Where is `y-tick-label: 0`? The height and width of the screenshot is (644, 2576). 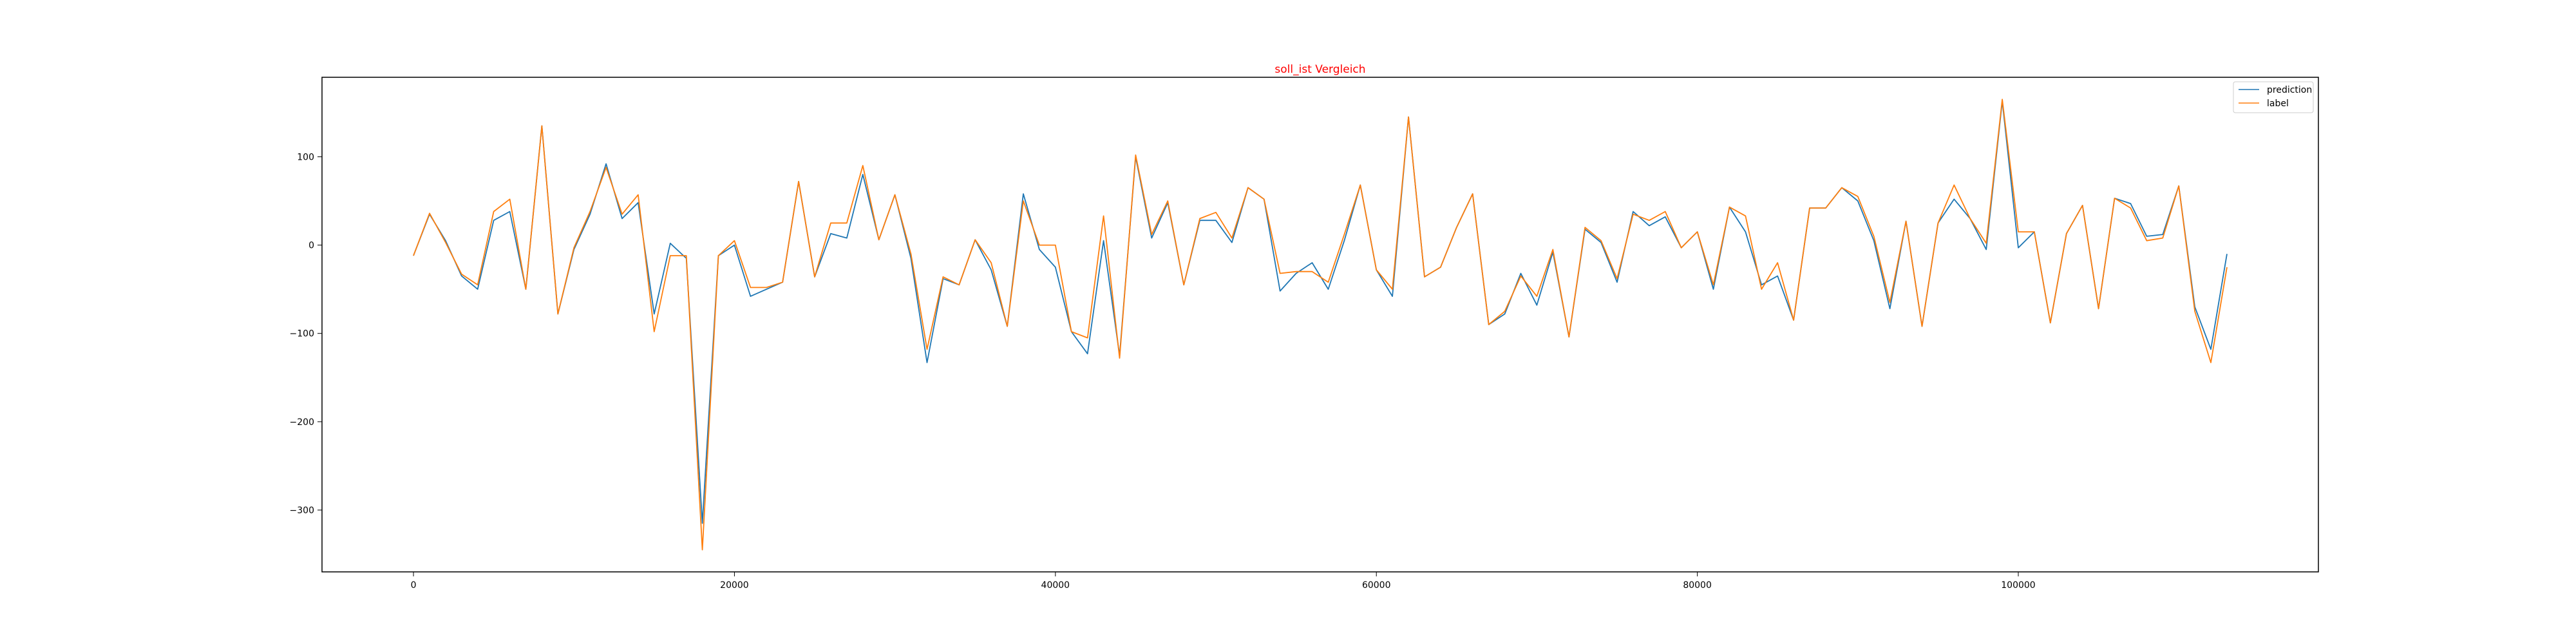 y-tick-label: 0 is located at coordinates (311, 246).